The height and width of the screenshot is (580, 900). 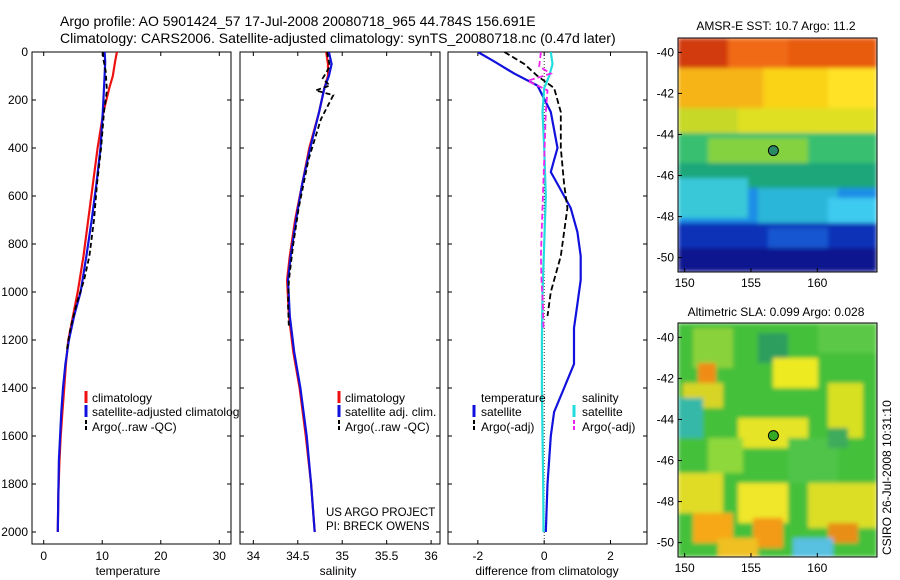 I want to click on sst-map: AMSR-E SST: 10.7 Argo: 11.2, so click(x=767, y=154).